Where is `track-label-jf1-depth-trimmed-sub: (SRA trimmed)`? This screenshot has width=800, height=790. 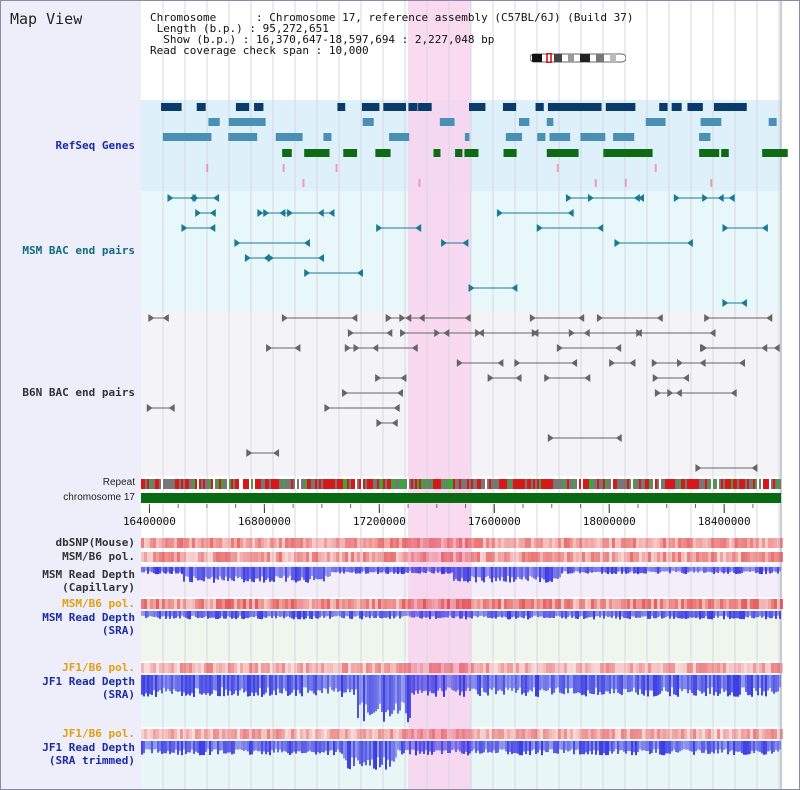 track-label-jf1-depth-trimmed-sub: (SRA trimmed) is located at coordinates (91, 760).